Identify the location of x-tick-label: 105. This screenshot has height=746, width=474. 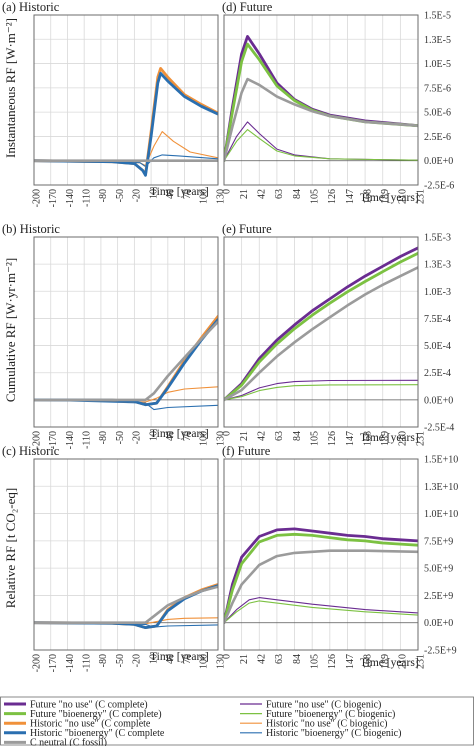
(314, 196).